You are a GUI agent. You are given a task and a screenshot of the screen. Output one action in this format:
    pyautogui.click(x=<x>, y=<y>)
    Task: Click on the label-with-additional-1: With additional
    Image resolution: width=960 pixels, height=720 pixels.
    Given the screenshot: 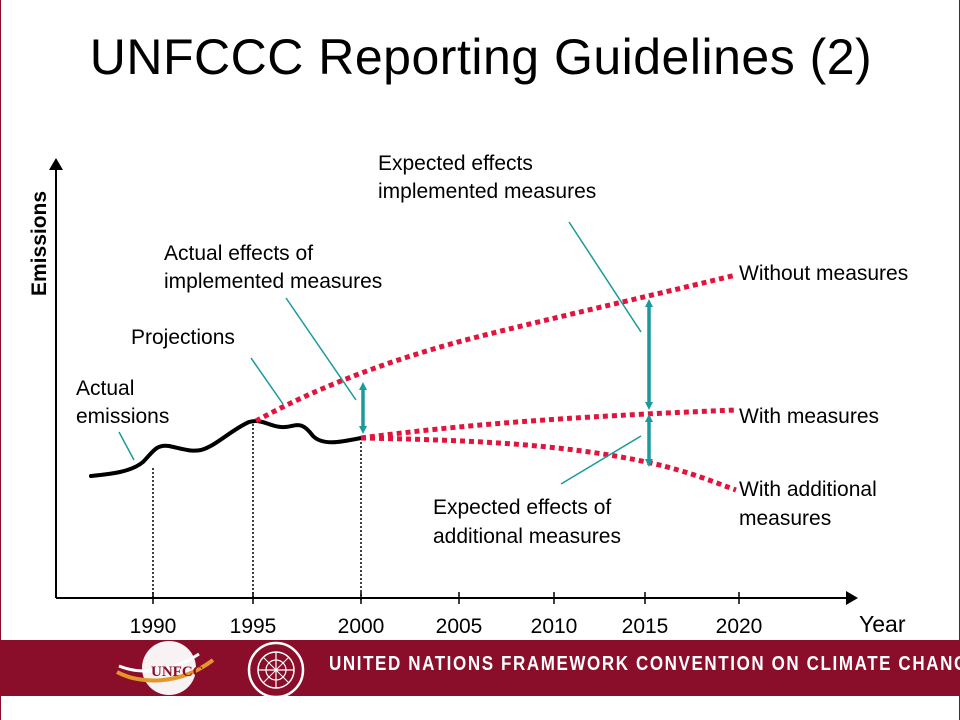 What is the action you would take?
    pyautogui.click(x=808, y=489)
    